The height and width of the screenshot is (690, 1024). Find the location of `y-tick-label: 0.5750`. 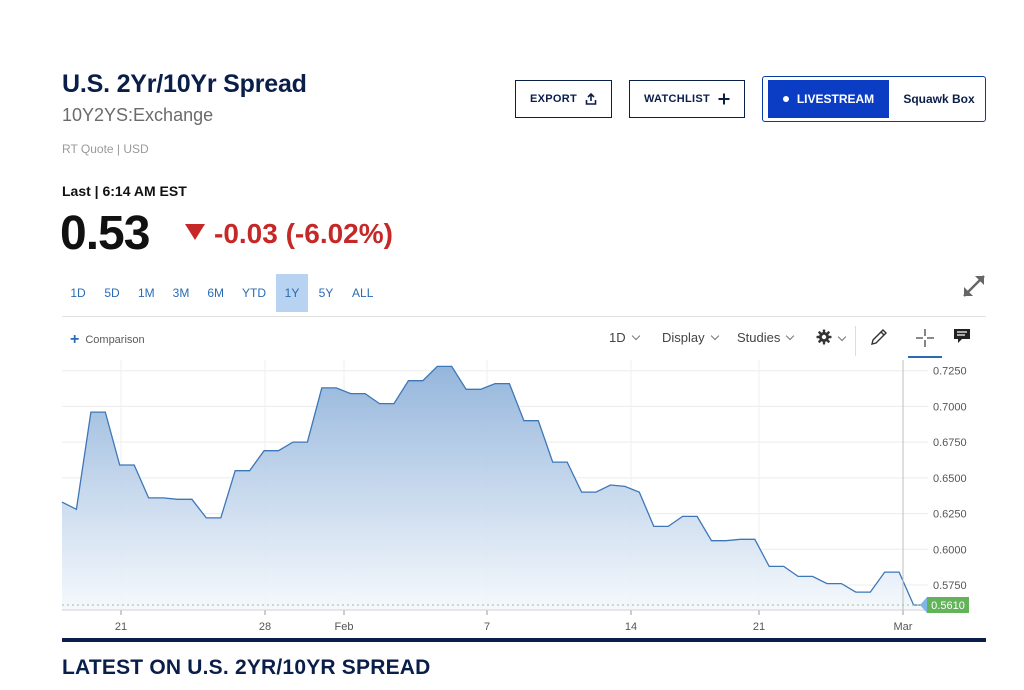

y-tick-label: 0.5750 is located at coordinates (950, 586).